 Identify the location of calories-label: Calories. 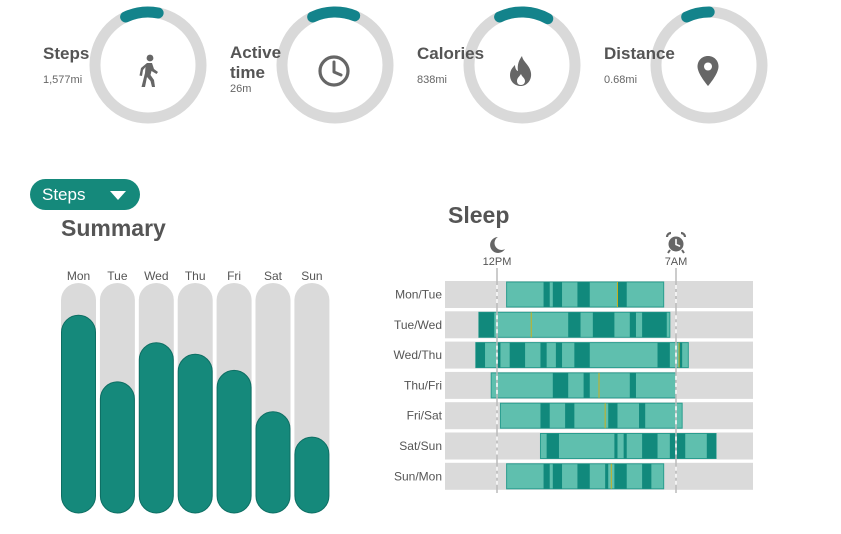
(451, 53).